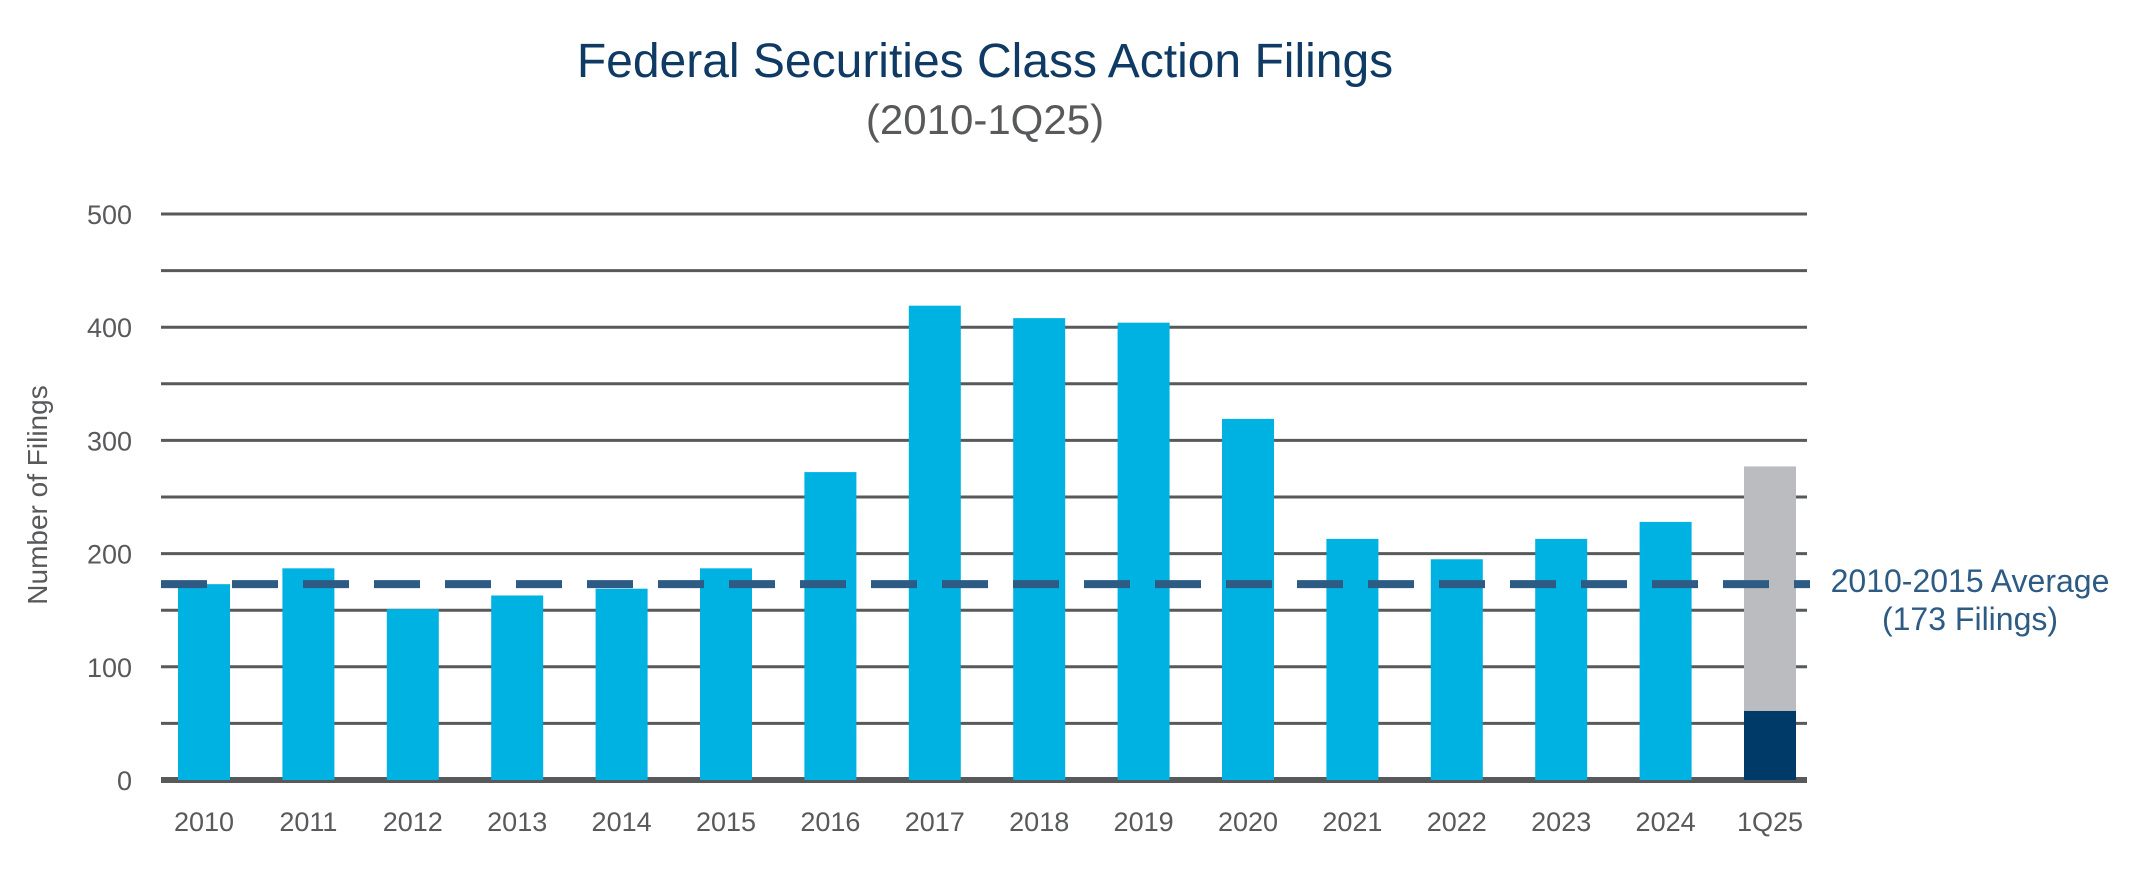  What do you see at coordinates (124, 781) in the screenshot?
I see `y-tick-label: 0` at bounding box center [124, 781].